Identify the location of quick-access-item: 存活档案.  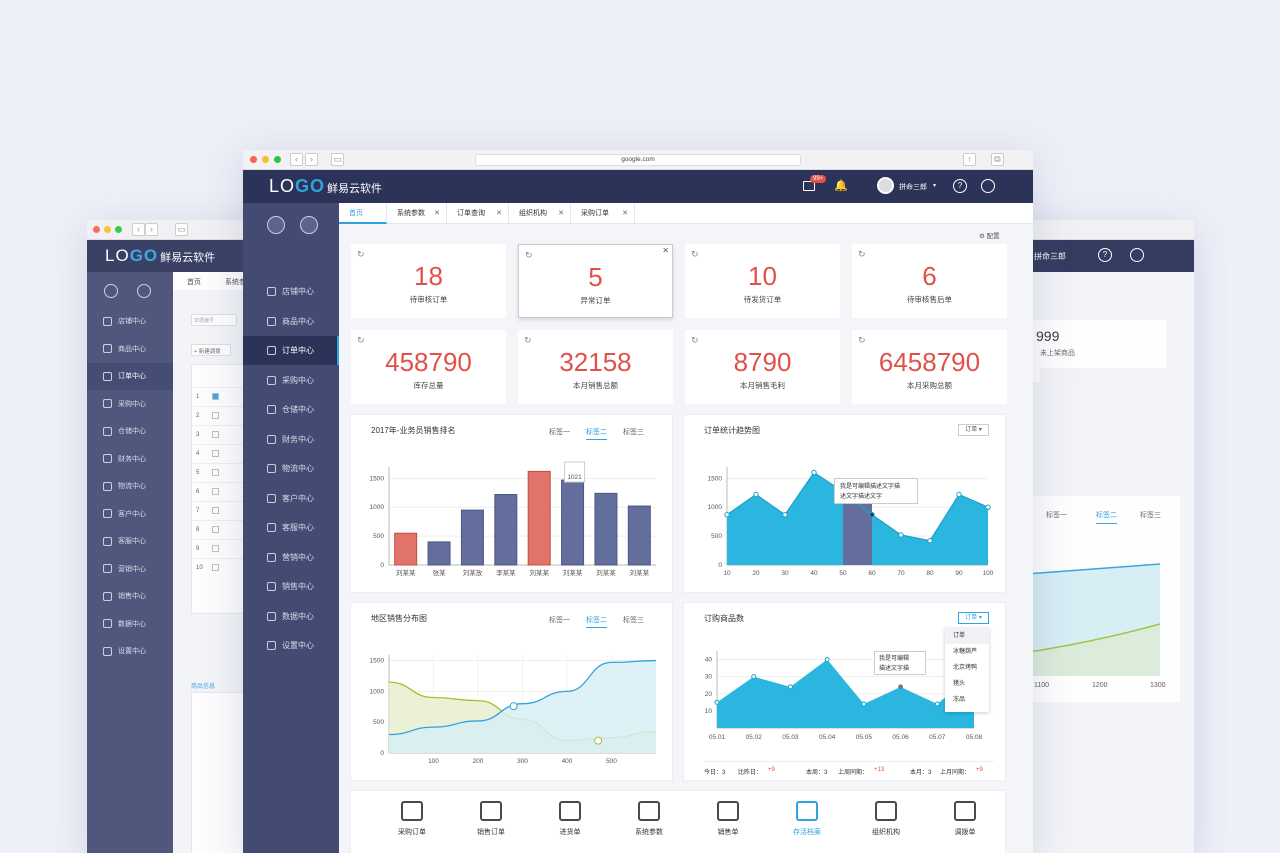
(807, 819).